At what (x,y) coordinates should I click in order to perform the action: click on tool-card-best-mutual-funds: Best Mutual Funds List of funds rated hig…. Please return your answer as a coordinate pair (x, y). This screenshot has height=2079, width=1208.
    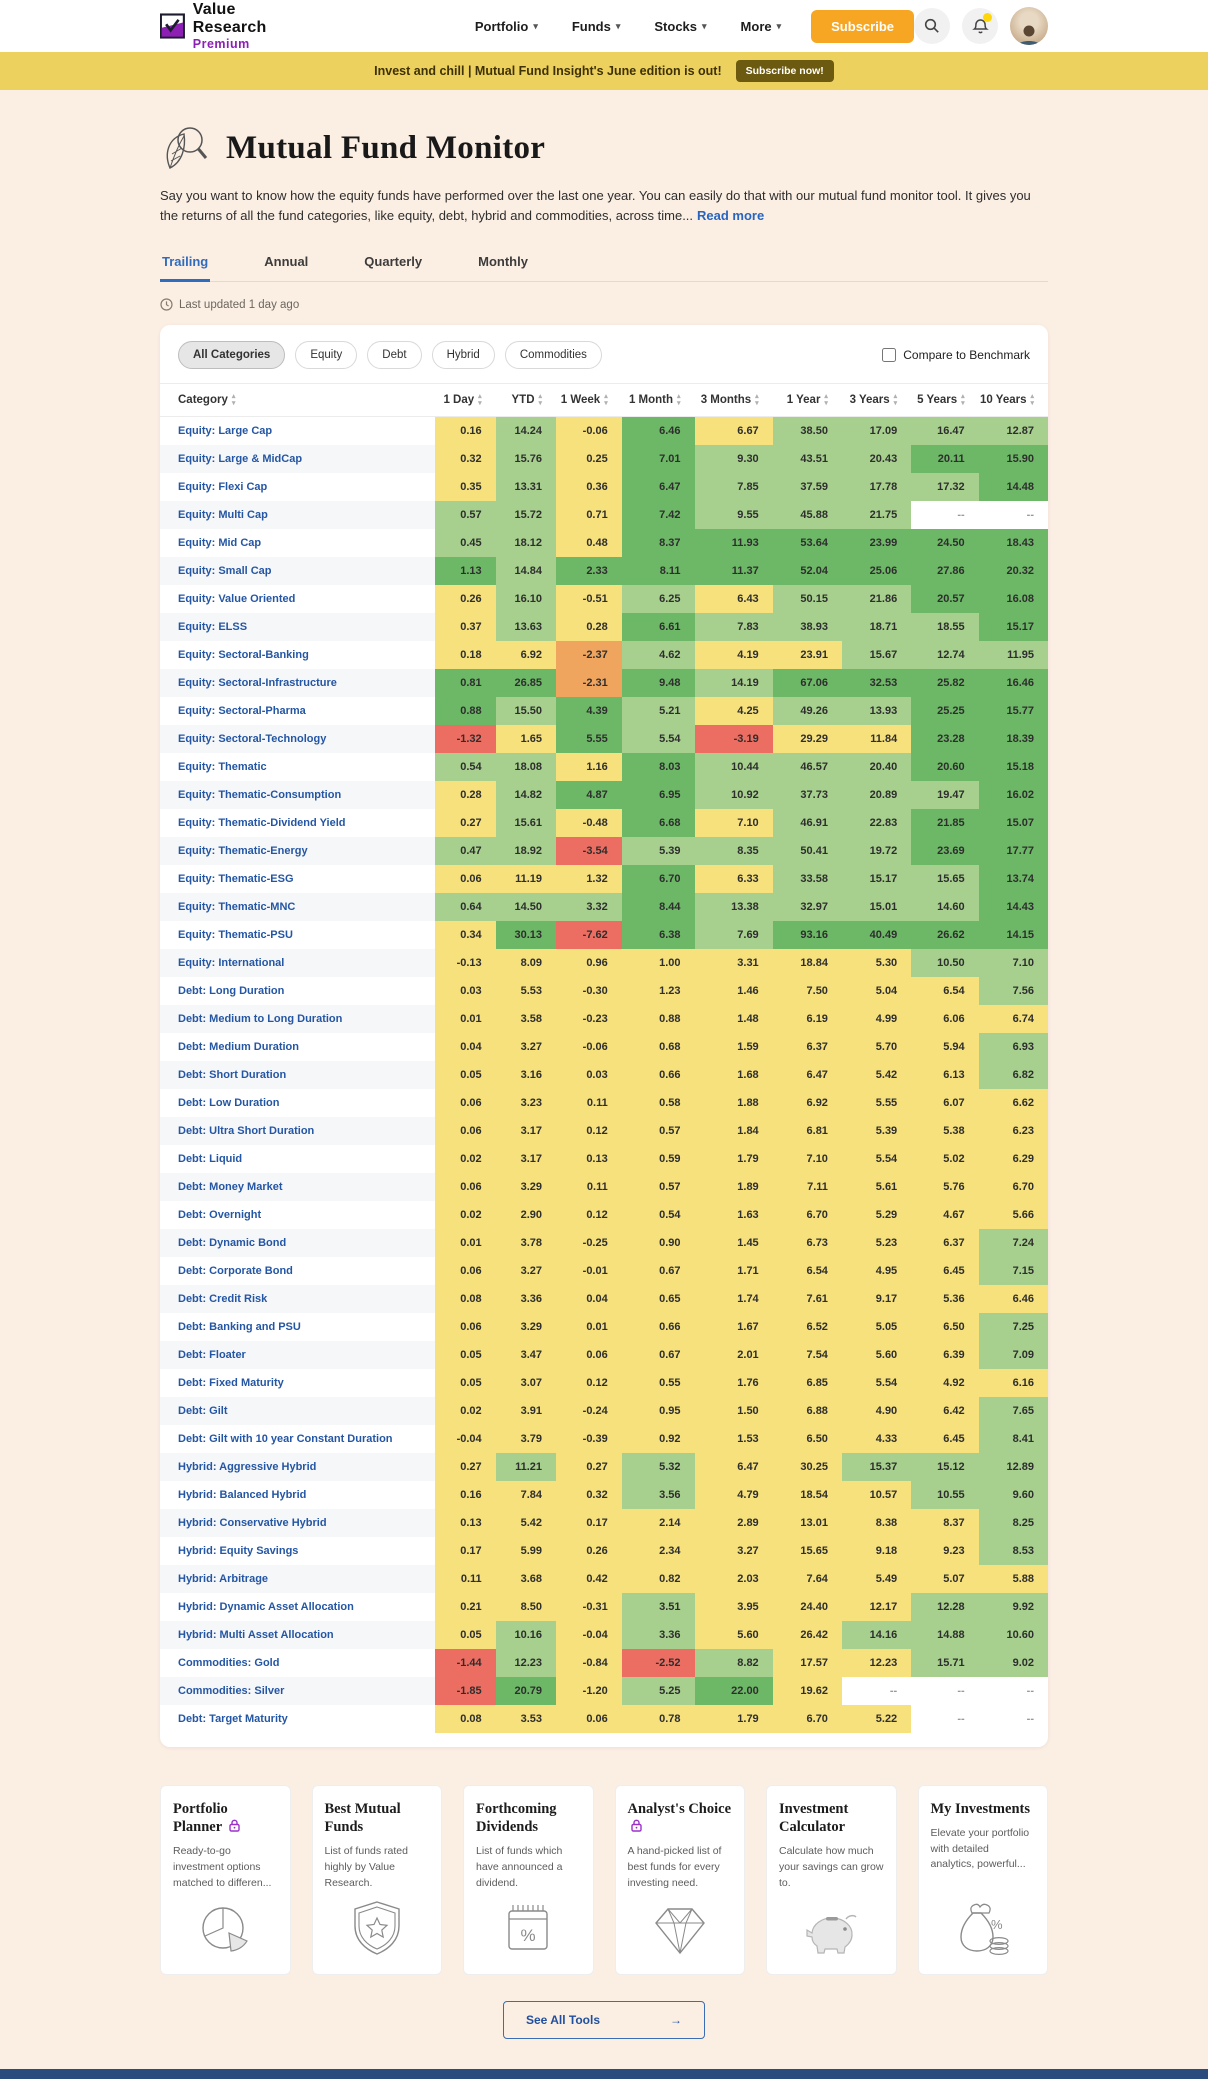
    Looking at the image, I should click on (376, 1879).